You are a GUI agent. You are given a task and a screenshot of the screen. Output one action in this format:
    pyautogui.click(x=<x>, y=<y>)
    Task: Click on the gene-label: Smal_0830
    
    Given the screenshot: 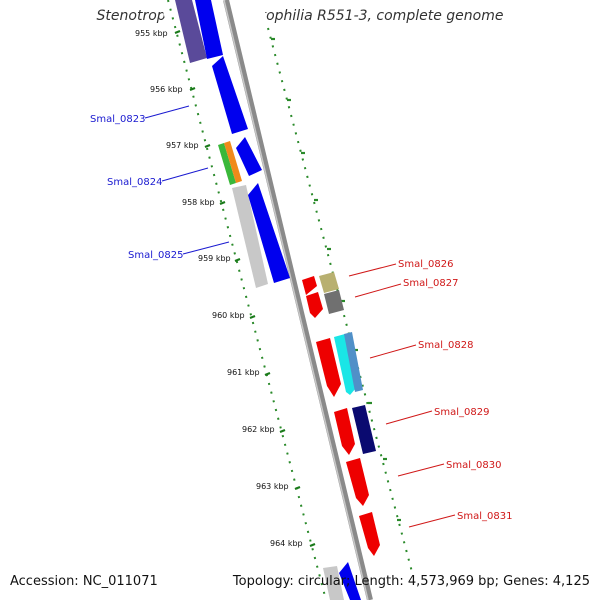 What is the action you would take?
    pyautogui.click(x=473, y=465)
    